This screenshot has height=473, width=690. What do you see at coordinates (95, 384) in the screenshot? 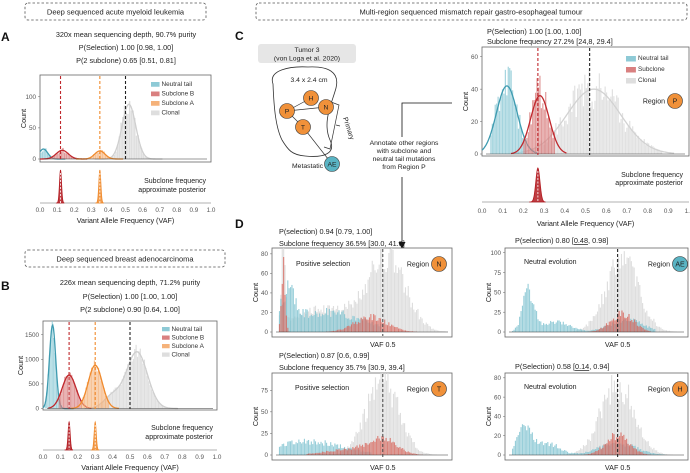
I see `histogram-subclone-a` at bounding box center [95, 384].